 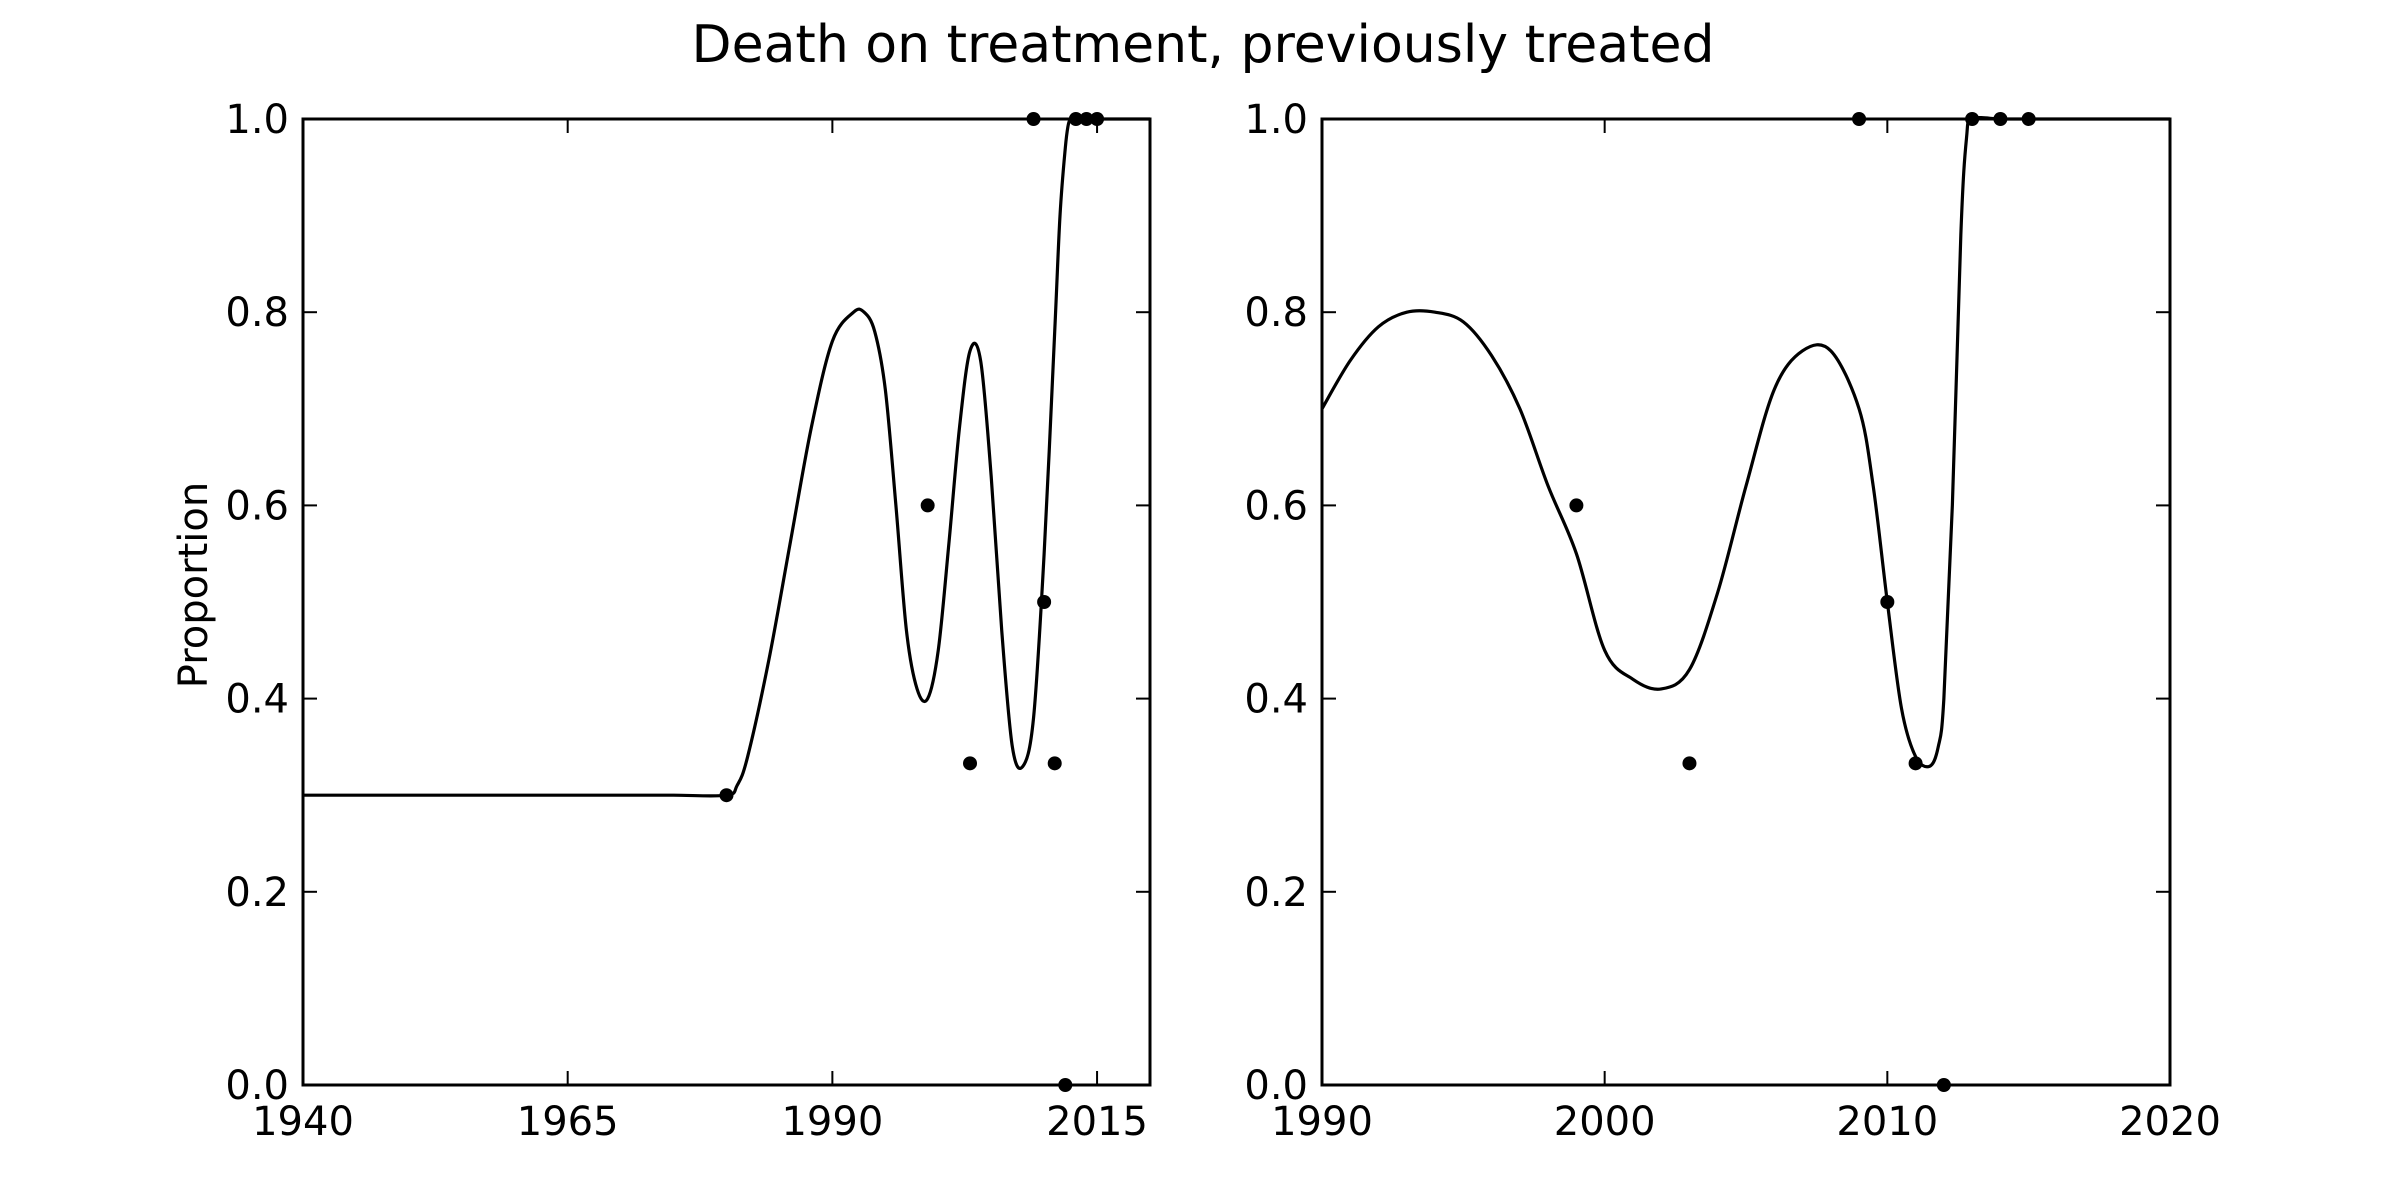 I want to click on x-tick-label: 2020, so click(x=2170, y=1122).